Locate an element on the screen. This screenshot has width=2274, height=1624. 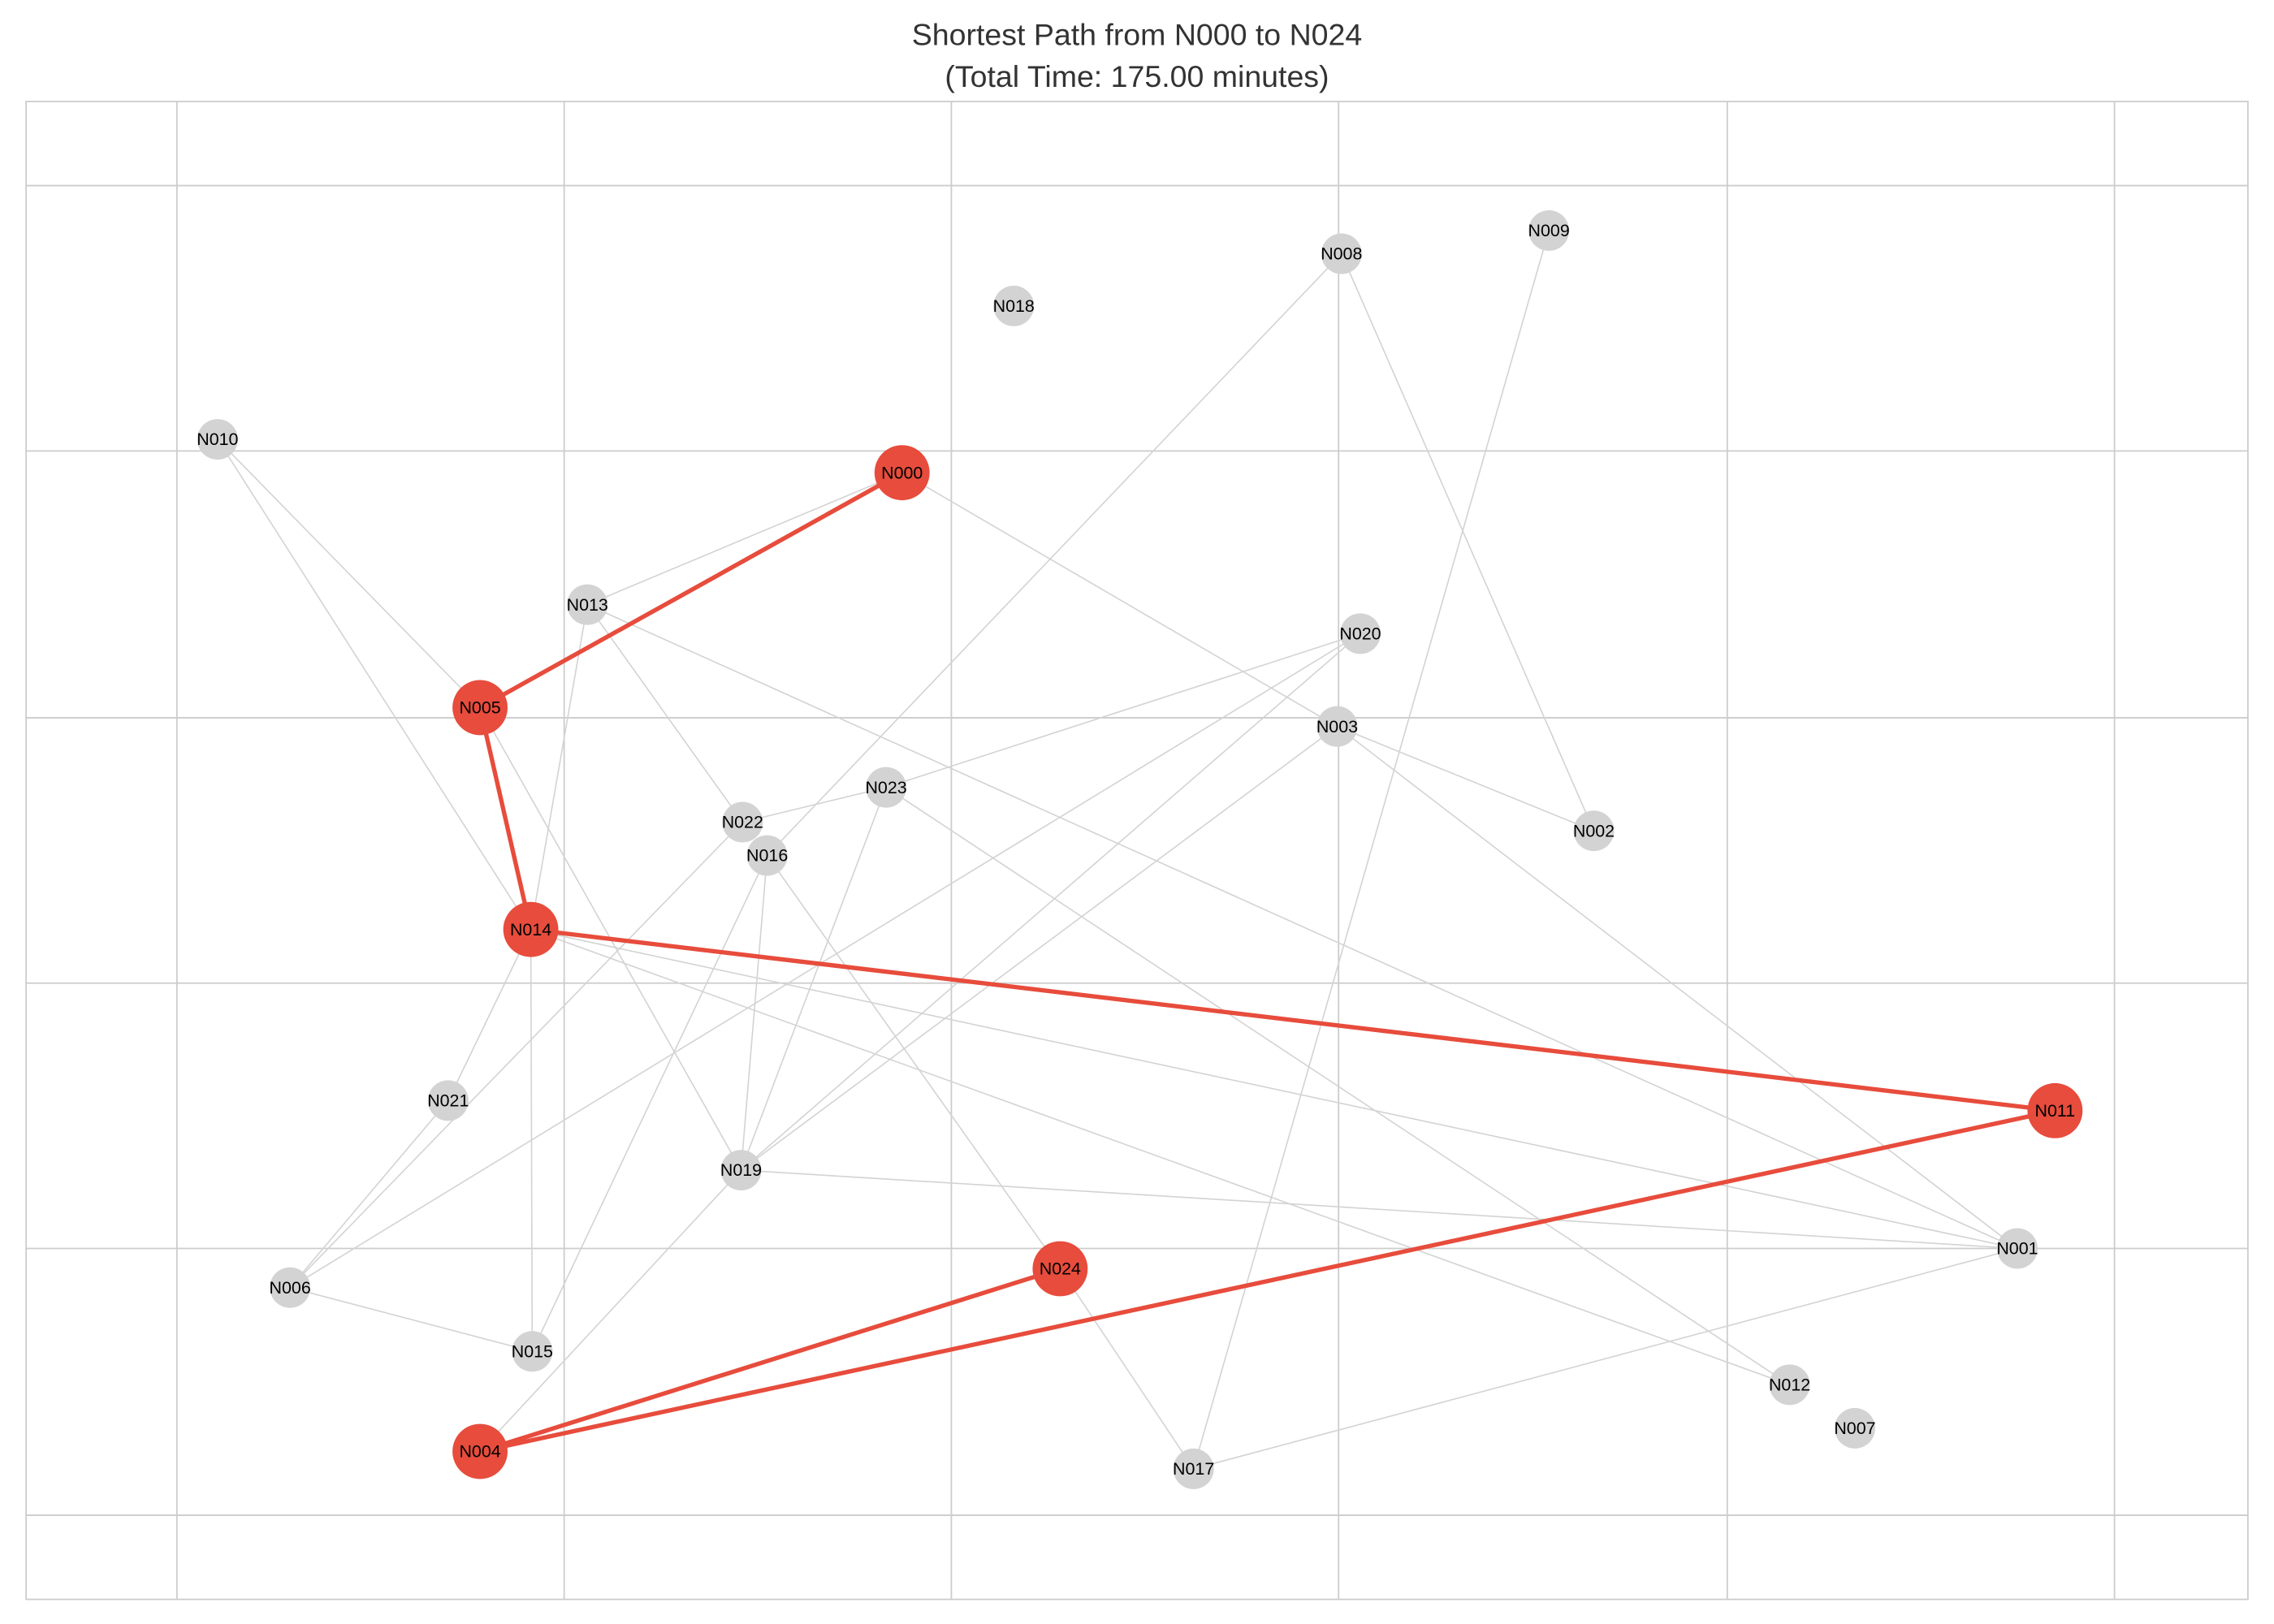
node-label: N007 is located at coordinates (1855, 1429).